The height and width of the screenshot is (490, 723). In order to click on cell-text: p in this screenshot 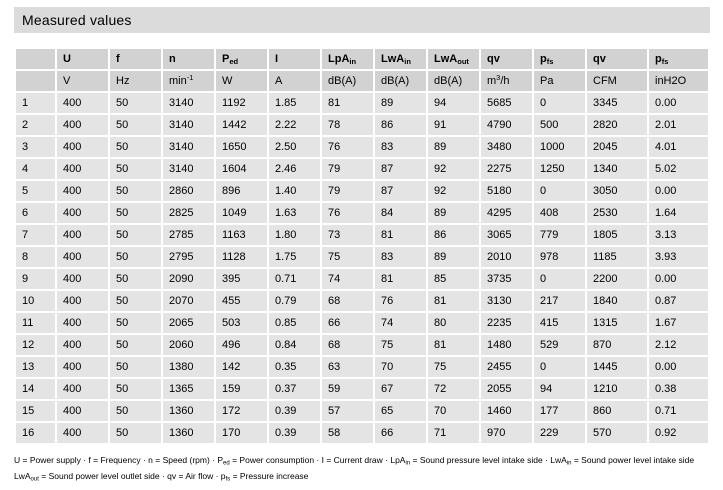, I will do `click(658, 59)`.